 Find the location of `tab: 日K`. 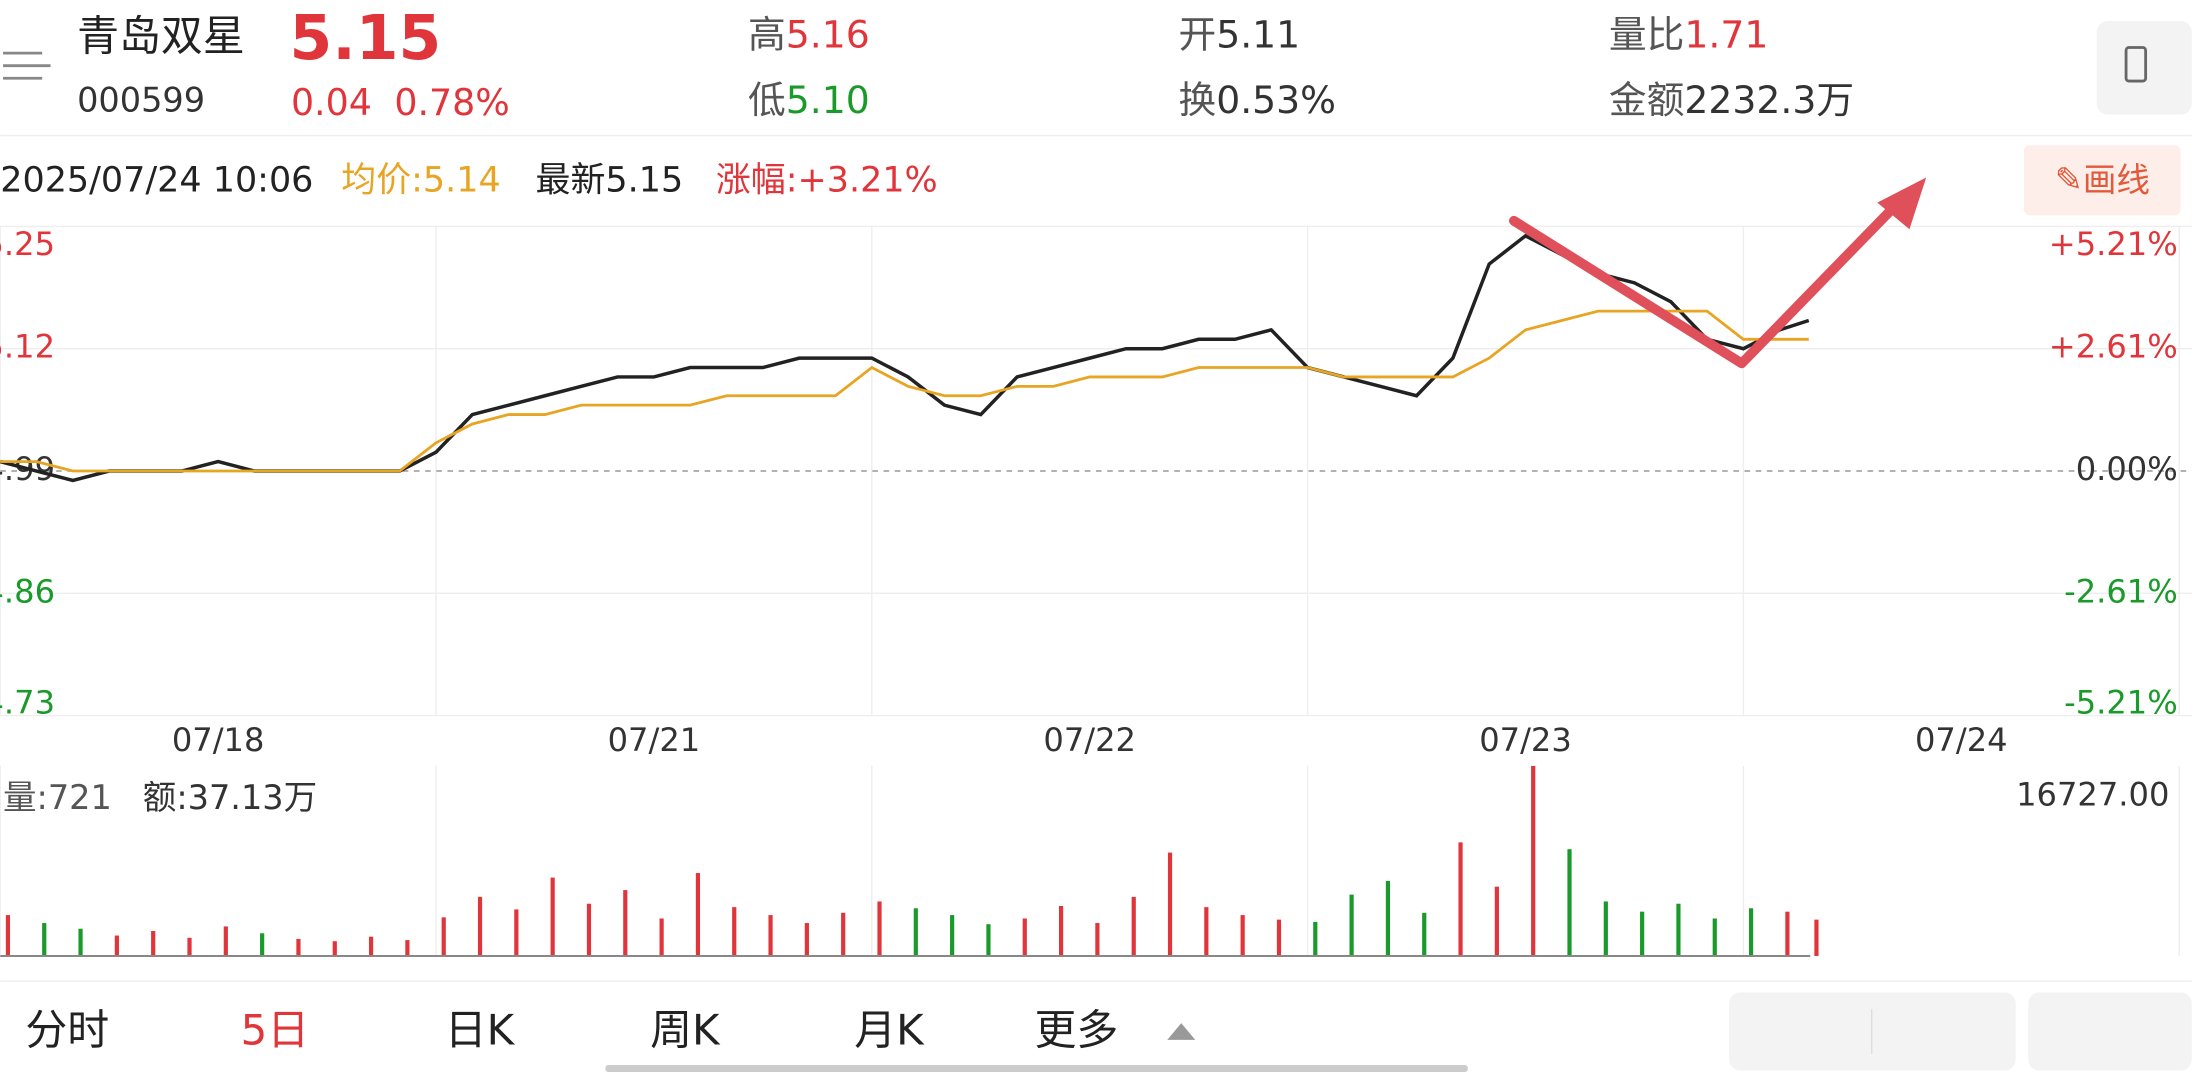

tab: 日K is located at coordinates (480, 1029).